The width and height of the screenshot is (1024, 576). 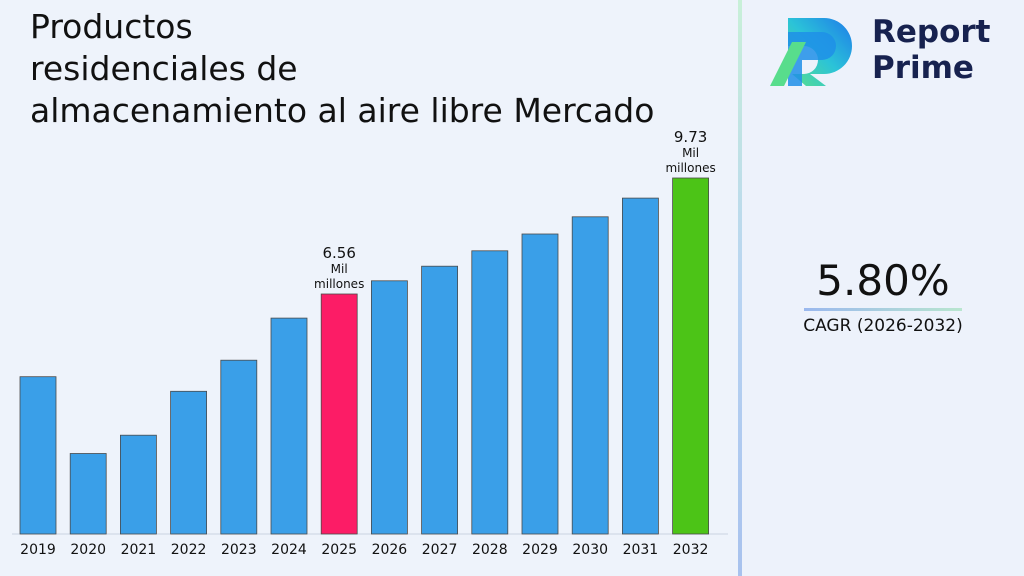 What do you see at coordinates (440, 550) in the screenshot?
I see `x-tick-label-2027: 2027` at bounding box center [440, 550].